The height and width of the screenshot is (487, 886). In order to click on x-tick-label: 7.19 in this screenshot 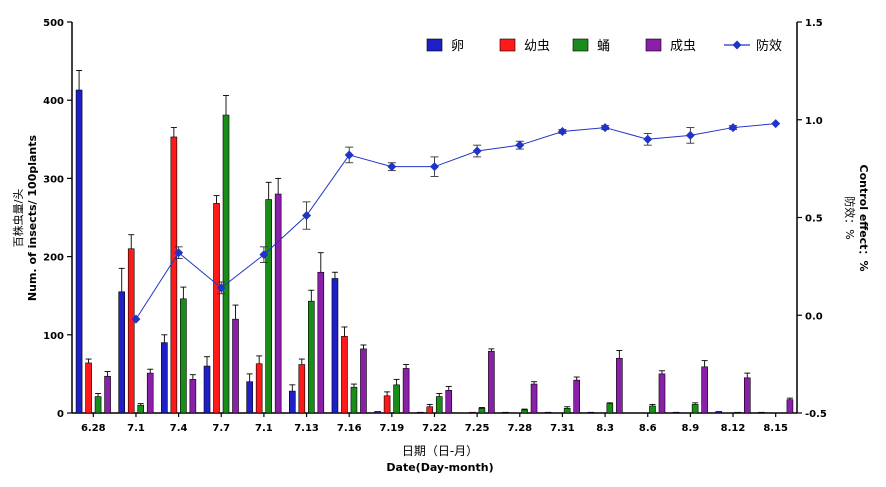, I will do `click(392, 428)`.